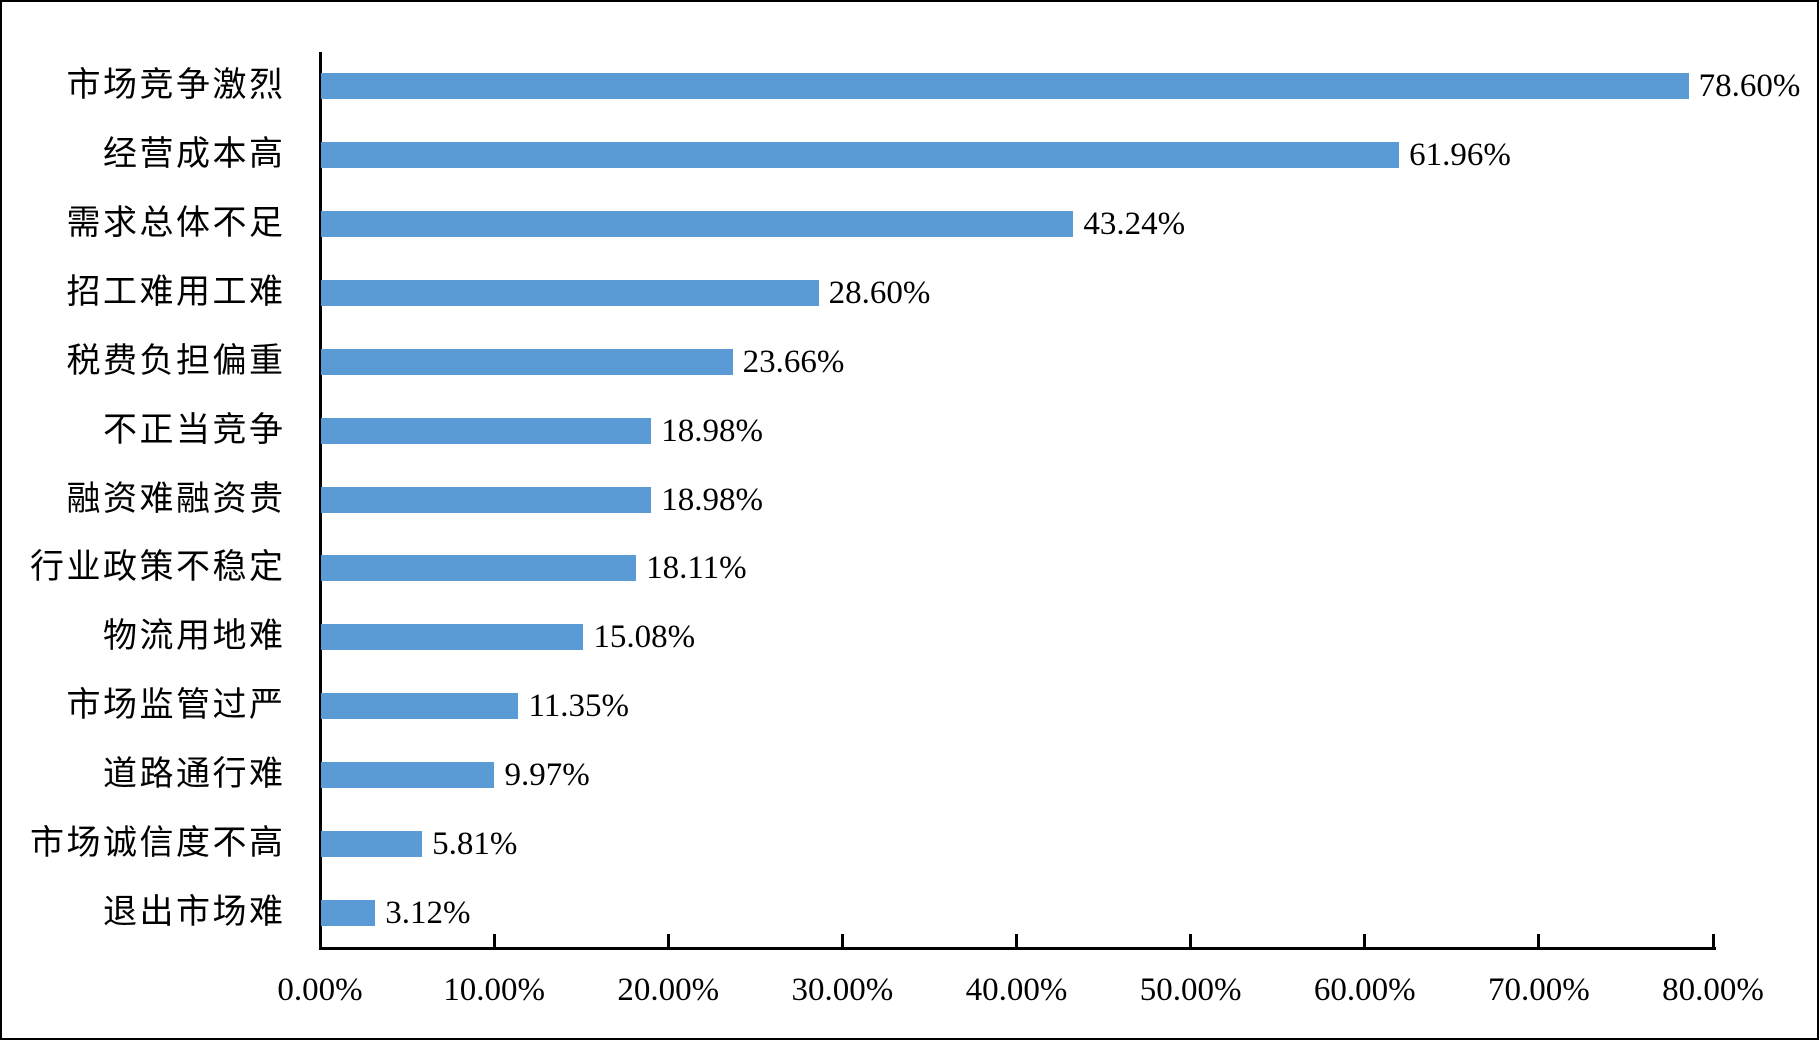 The image size is (1819, 1040). What do you see at coordinates (176, 361) in the screenshot?
I see `category-label: 税费负担偏重` at bounding box center [176, 361].